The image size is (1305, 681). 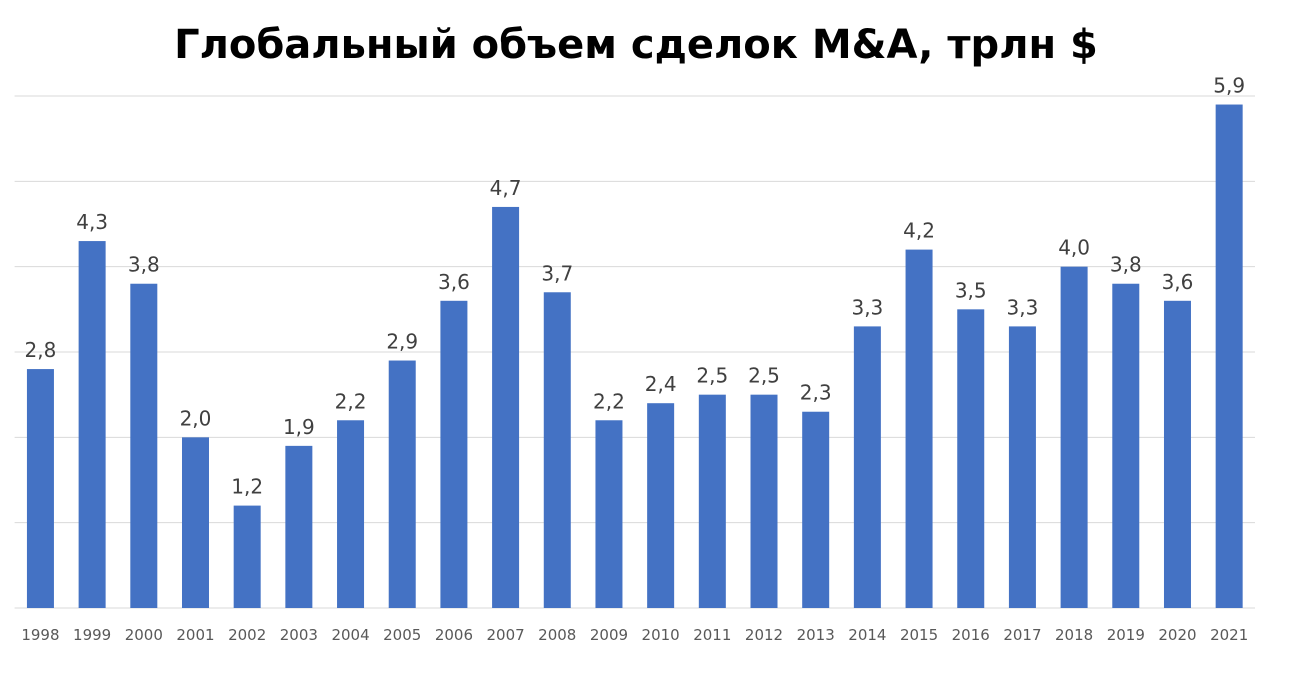 I want to click on bar-2002, so click(x=247, y=556).